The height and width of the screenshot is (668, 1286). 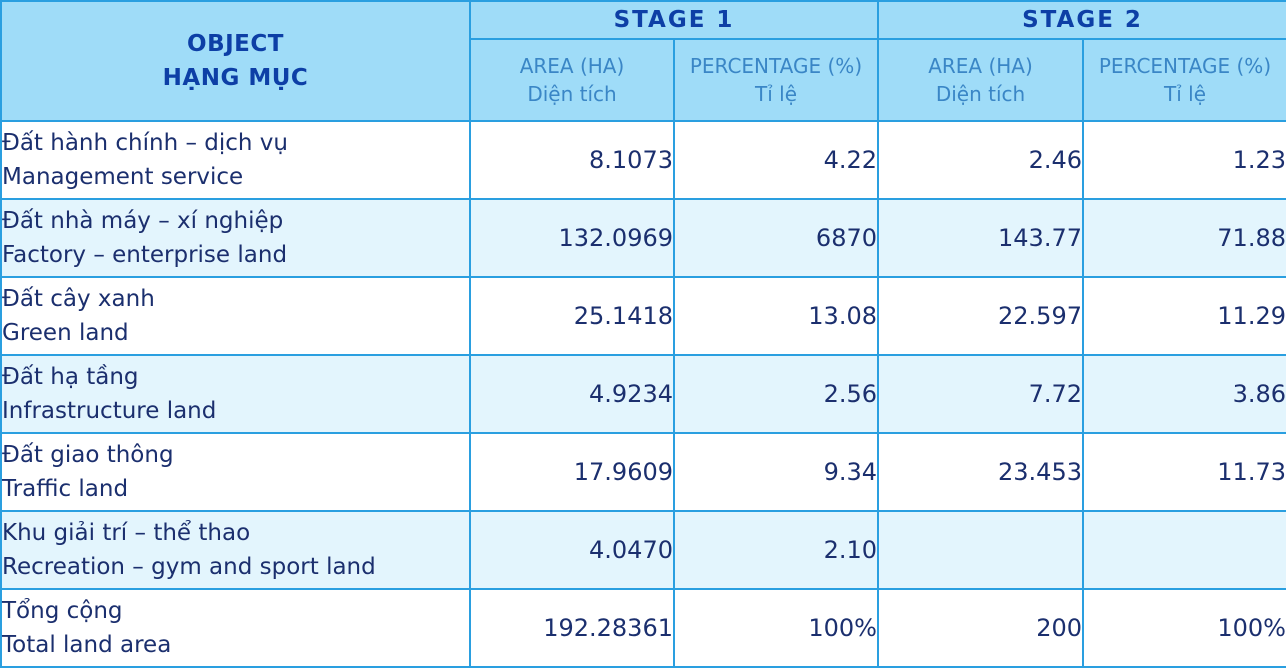 I want to click on stage1-area-cell: 192.28361, so click(x=572, y=628).